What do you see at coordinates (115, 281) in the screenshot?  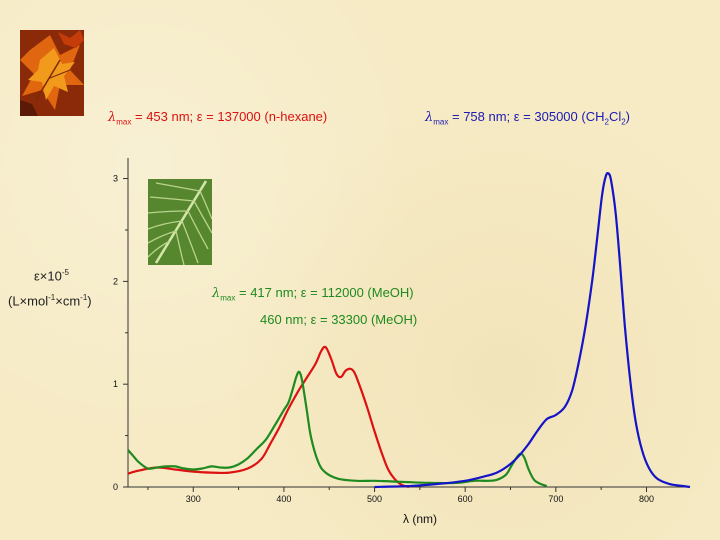 I see `y-tick-label: 2` at bounding box center [115, 281].